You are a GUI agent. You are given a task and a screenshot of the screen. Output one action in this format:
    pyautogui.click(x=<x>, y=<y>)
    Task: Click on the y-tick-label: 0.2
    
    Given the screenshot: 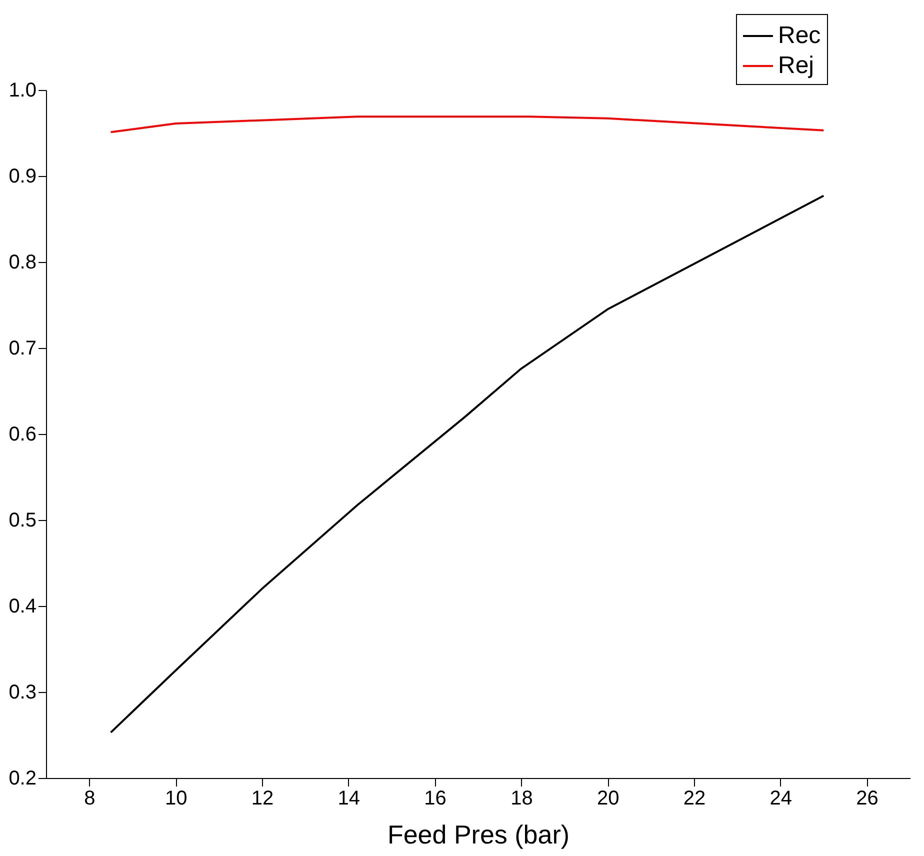 What is the action you would take?
    pyautogui.click(x=22, y=779)
    